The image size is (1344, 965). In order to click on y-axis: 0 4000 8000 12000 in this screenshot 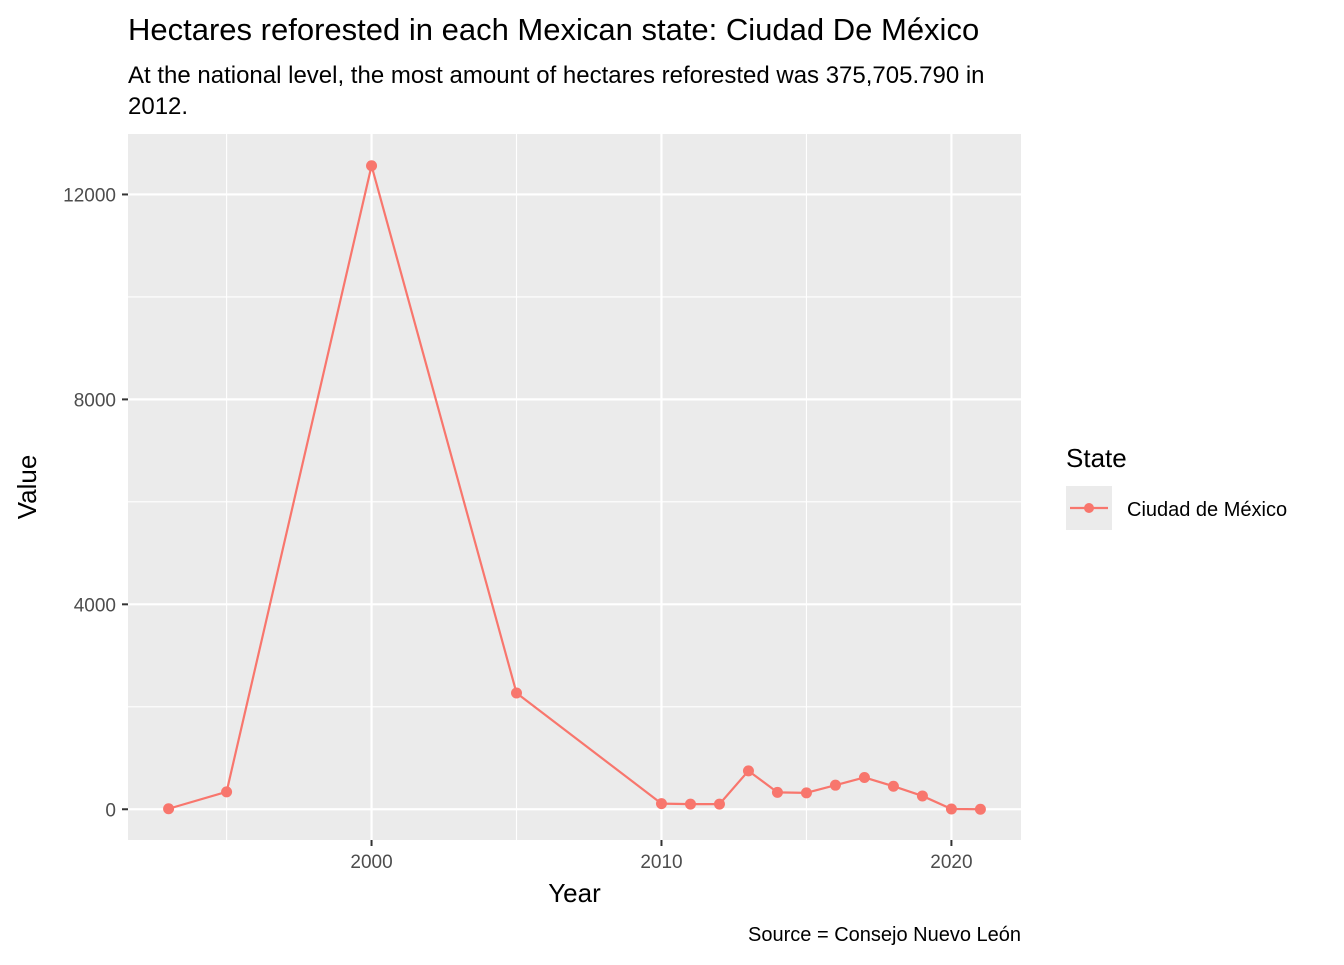, I will do `click(95, 503)`.